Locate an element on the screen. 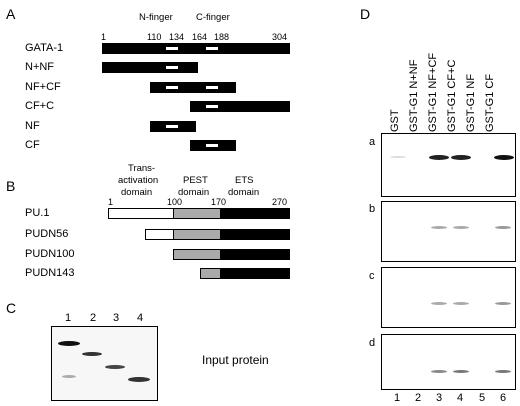  pos-188: 188 is located at coordinates (222, 37).